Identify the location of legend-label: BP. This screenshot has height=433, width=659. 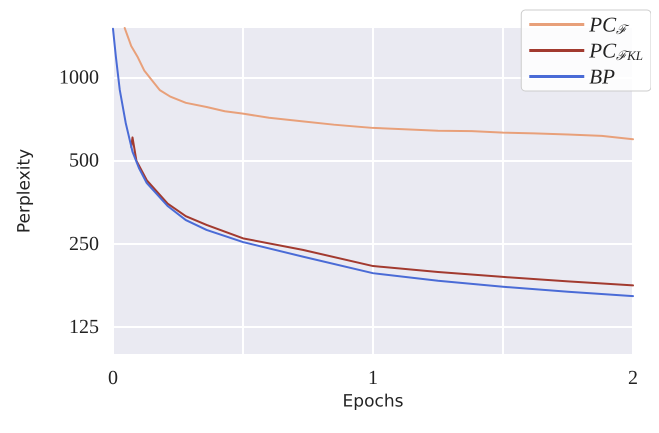
(602, 76).